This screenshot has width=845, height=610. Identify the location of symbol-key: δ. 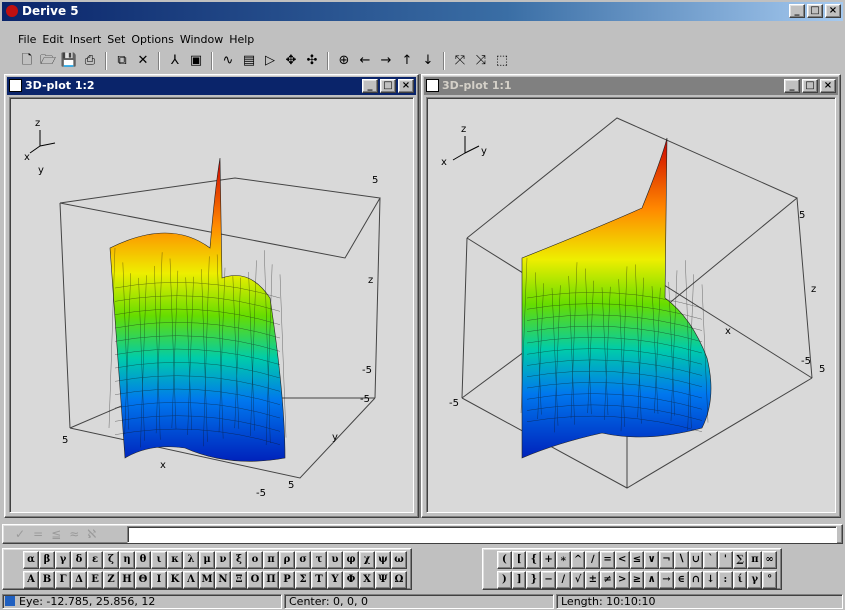
(79, 560).